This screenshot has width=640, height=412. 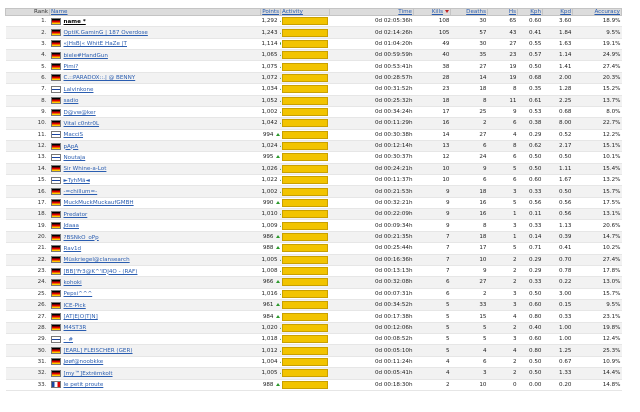 What do you see at coordinates (437, 12) in the screenshot?
I see `column-header-kills-label: Kills` at bounding box center [437, 12].